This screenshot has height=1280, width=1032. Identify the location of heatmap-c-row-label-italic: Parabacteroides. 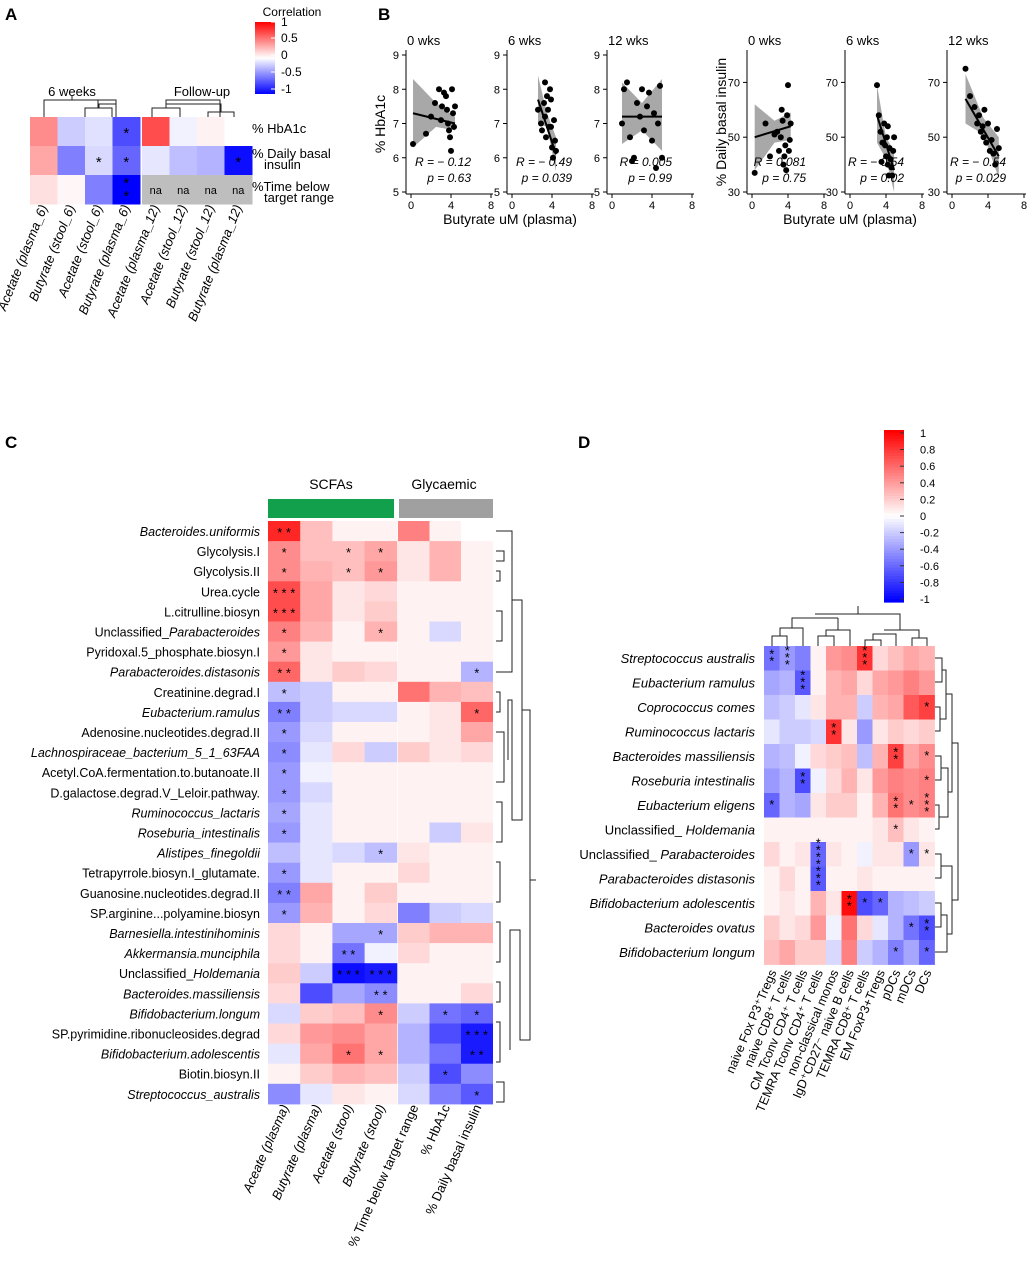
(214, 633).